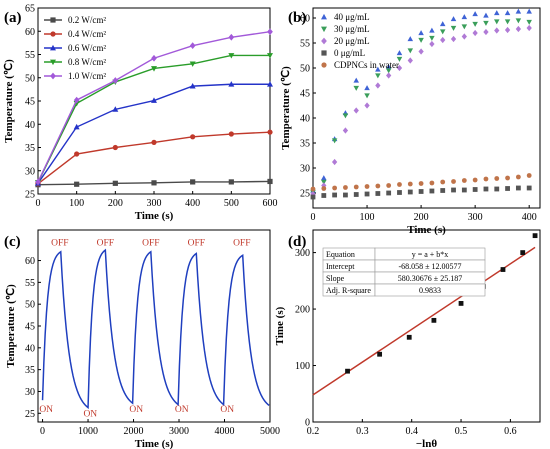  Describe the element at coordinates (30, 55) in the screenshot. I see `y-tick-label: 55` at that location.